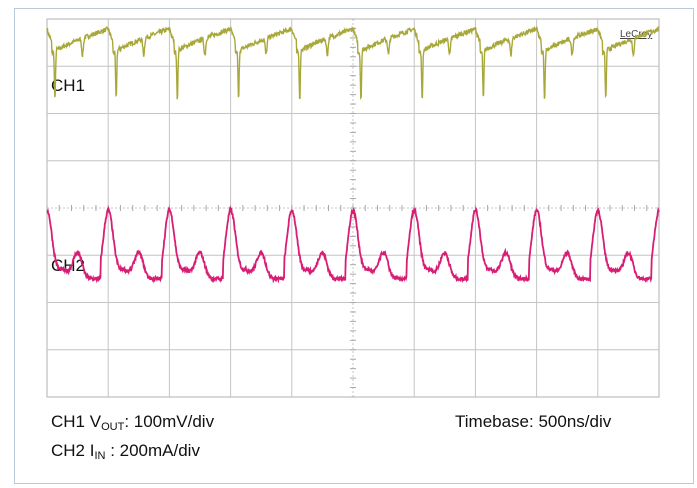 The width and height of the screenshot is (697, 488). What do you see at coordinates (68, 85) in the screenshot?
I see `ch1-label: CH1` at bounding box center [68, 85].